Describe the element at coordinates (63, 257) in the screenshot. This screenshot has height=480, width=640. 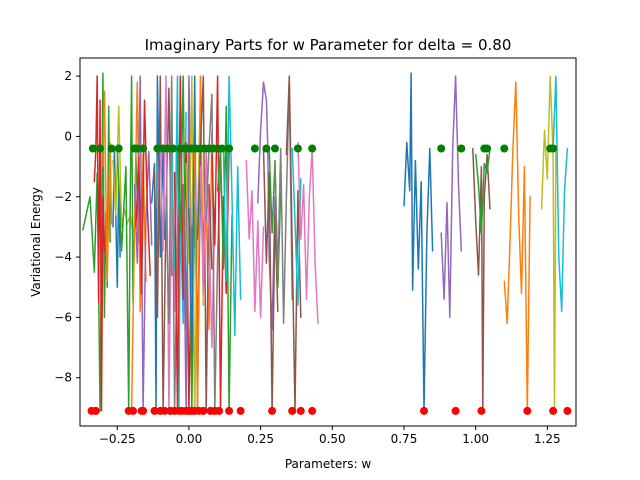
I see `y-tick-label-4: −4` at that location.